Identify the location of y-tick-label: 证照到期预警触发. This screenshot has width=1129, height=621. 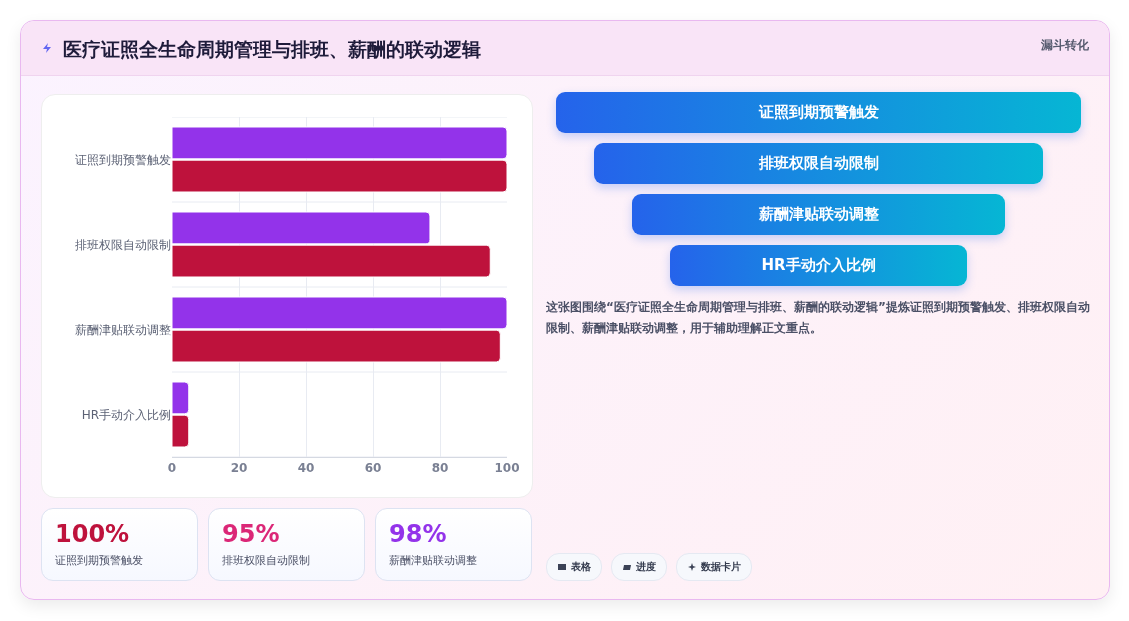
(123, 159).